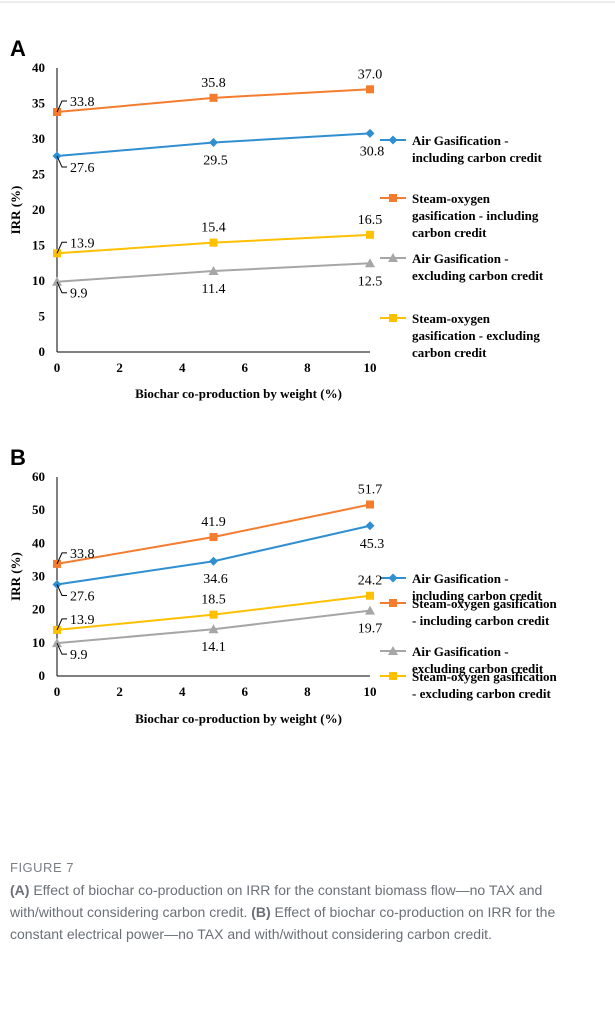  What do you see at coordinates (475, 215) in the screenshot?
I see `legend-label: gasification - including` at bounding box center [475, 215].